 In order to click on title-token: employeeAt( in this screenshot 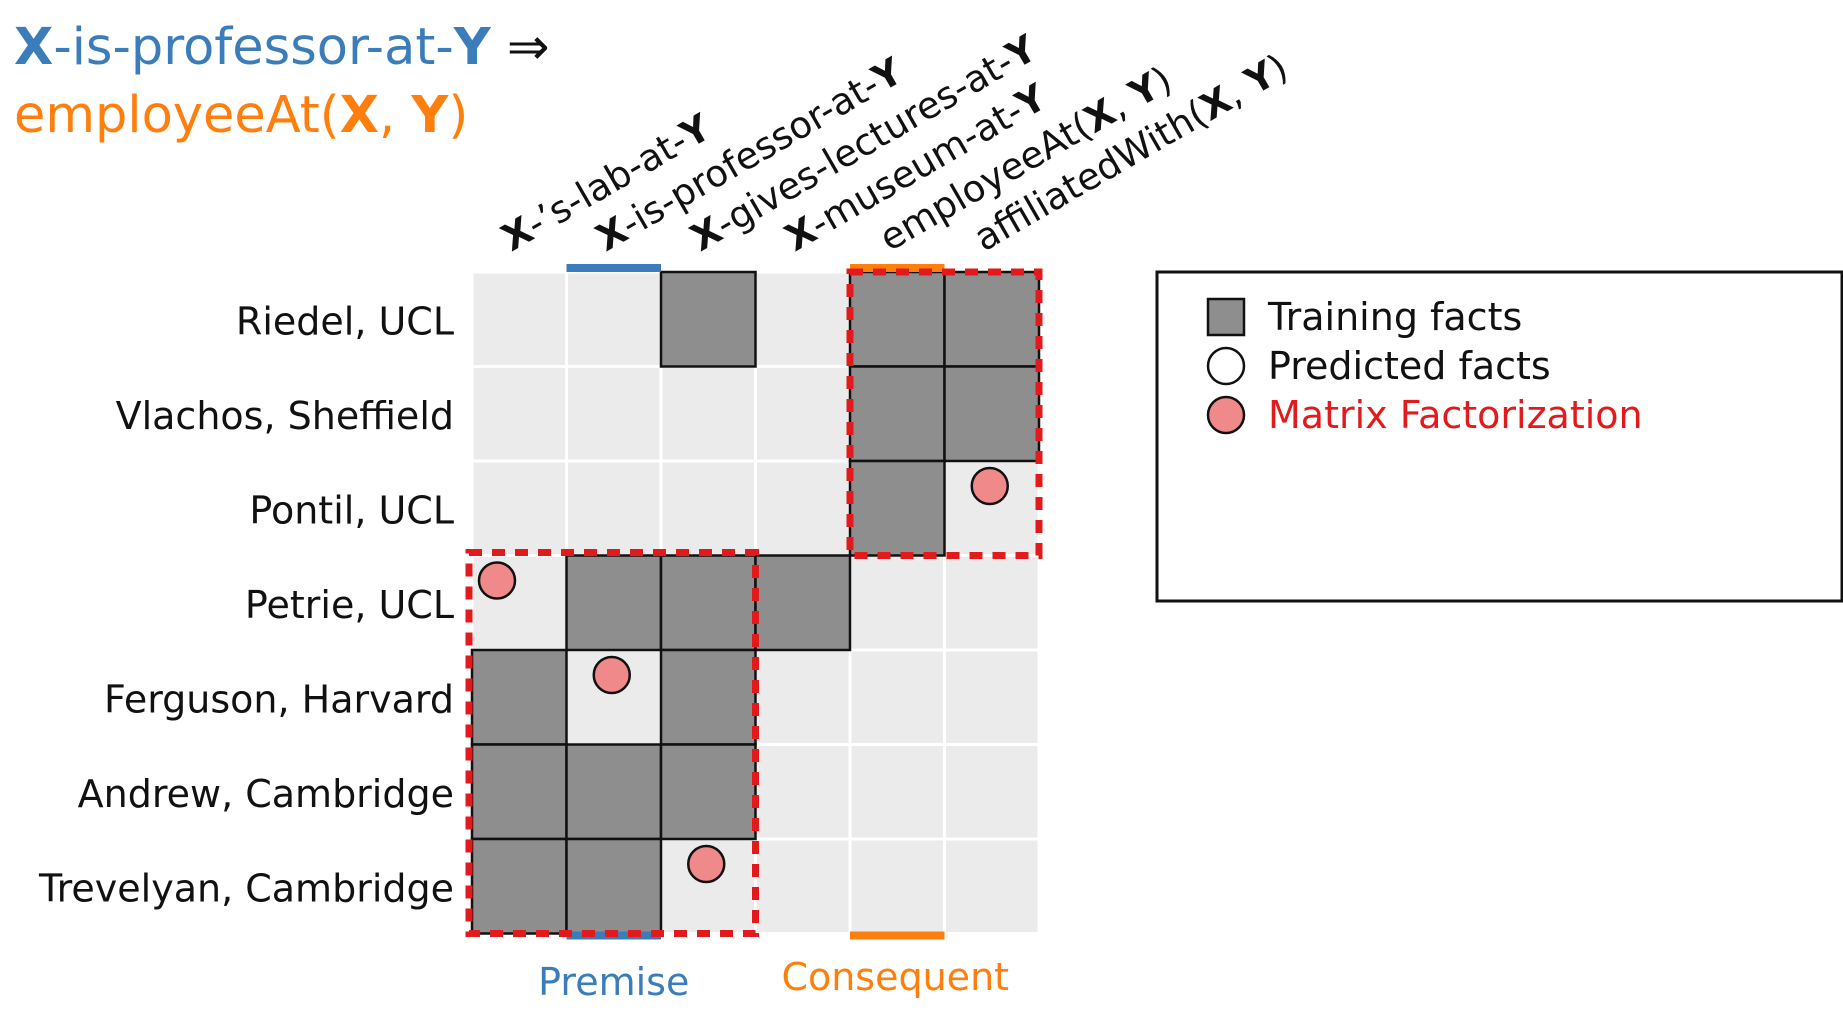, I will do `click(177, 115)`.